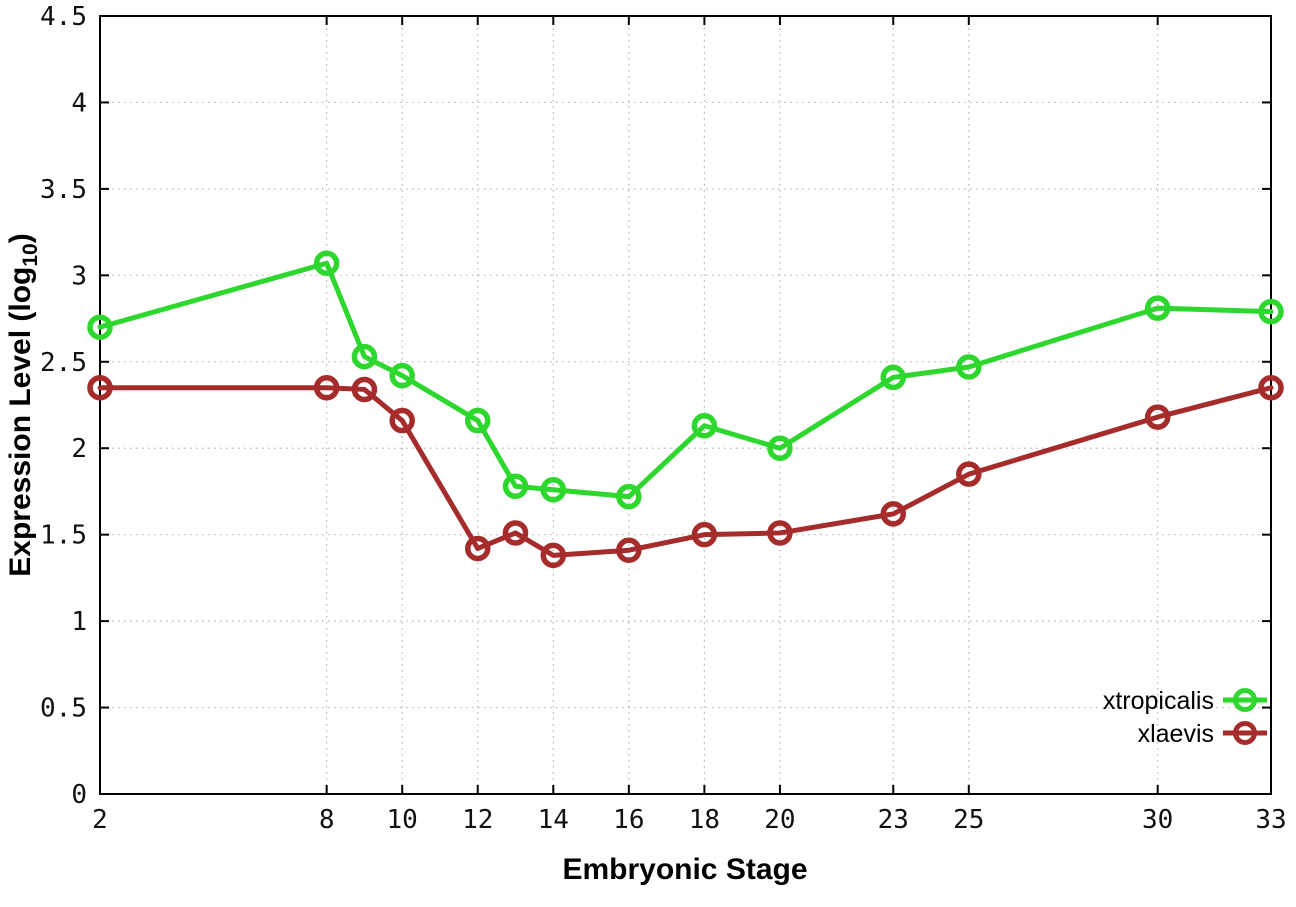 This screenshot has height=907, width=1296. Describe the element at coordinates (1185, 717) in the screenshot. I see `chart-legend: xtropicalis xlaevis` at that location.